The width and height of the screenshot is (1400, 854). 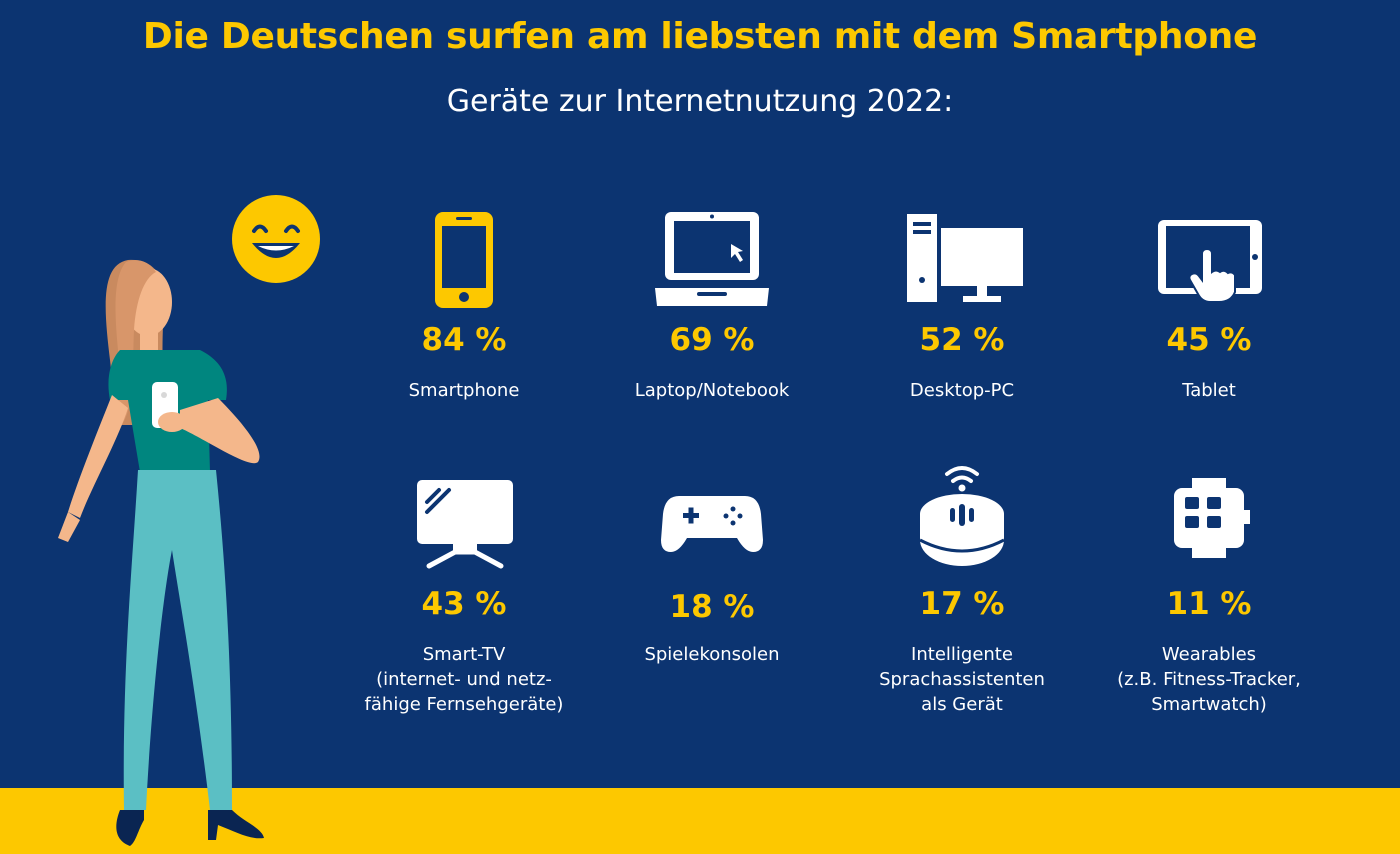 I want to click on device-label: Laptop/Notebook, so click(x=712, y=390).